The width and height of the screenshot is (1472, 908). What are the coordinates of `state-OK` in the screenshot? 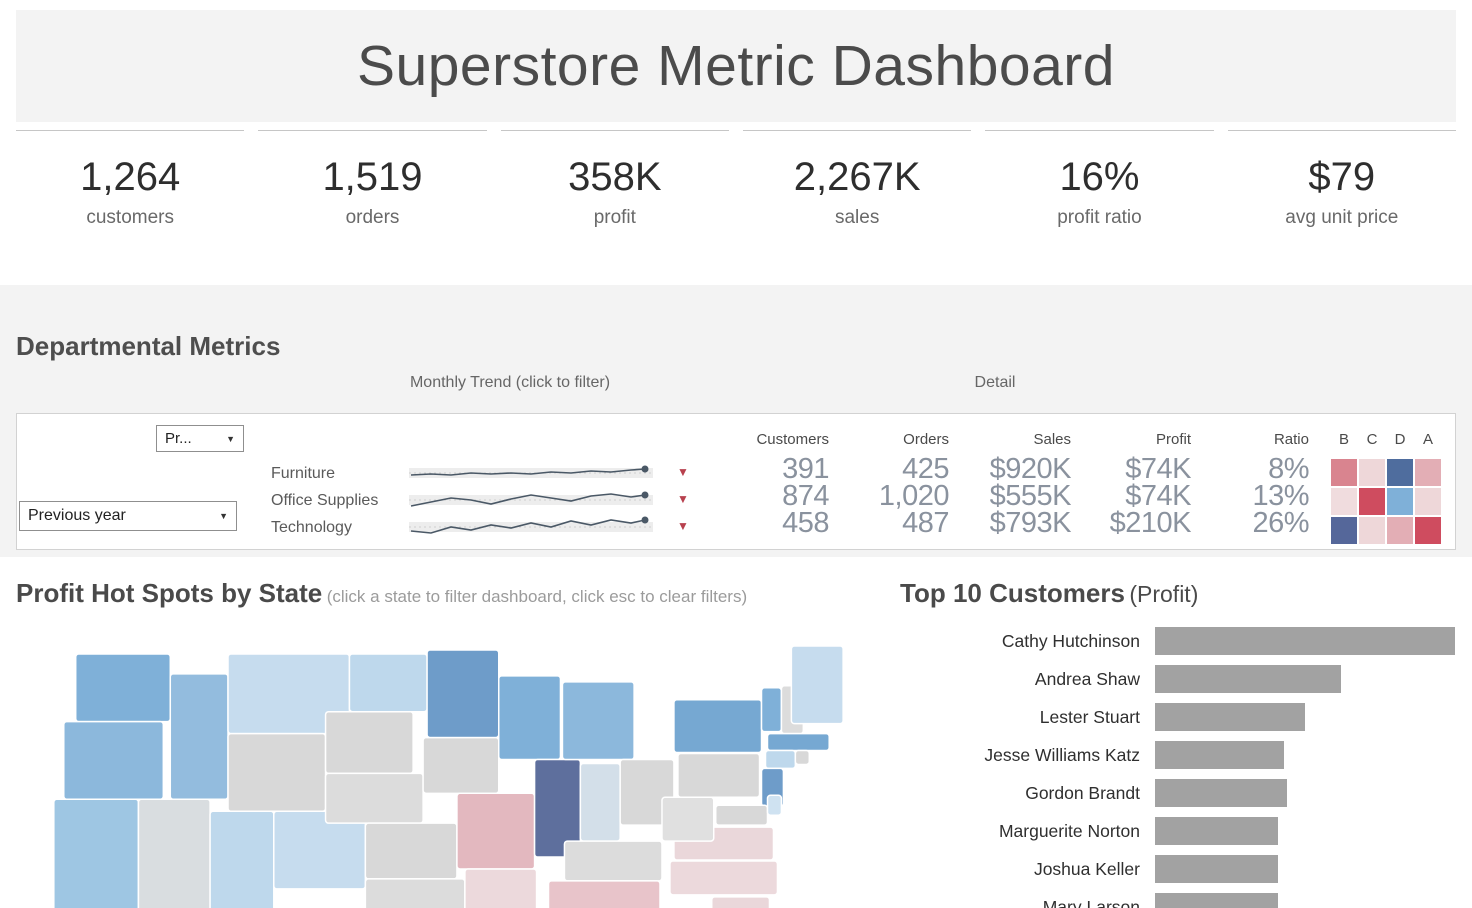 It's located at (415, 893).